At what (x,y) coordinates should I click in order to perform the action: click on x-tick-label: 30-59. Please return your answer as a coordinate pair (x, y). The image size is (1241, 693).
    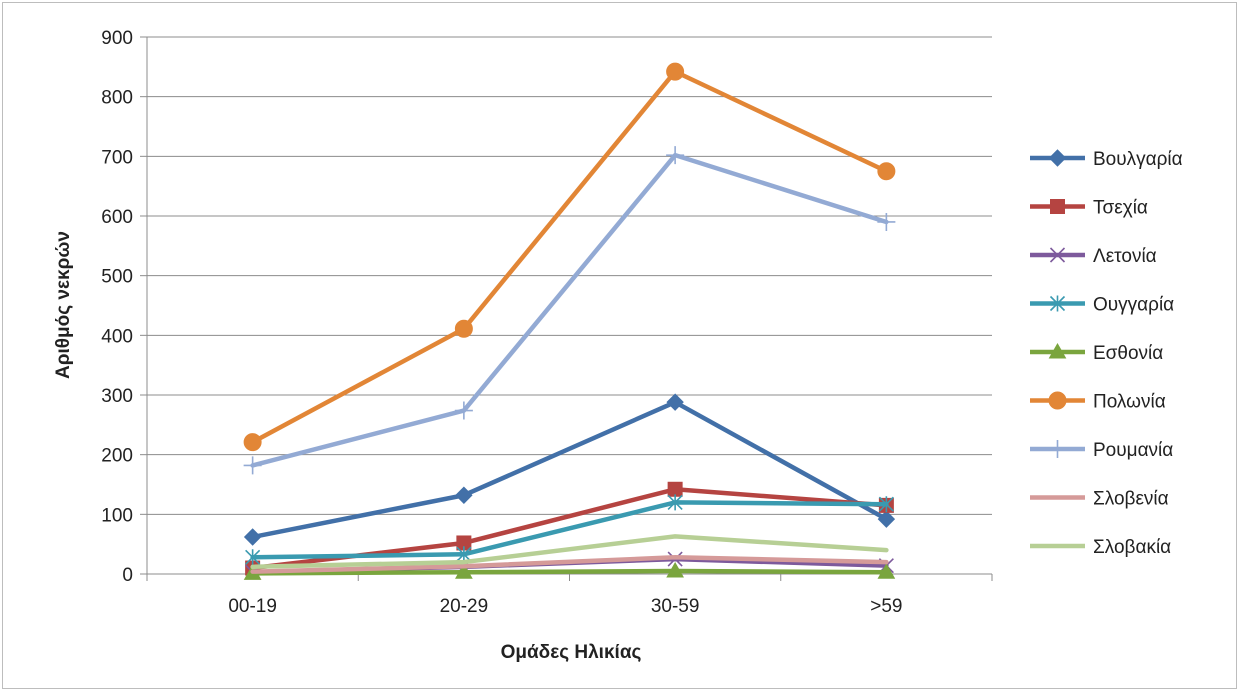
    Looking at the image, I should click on (675, 606).